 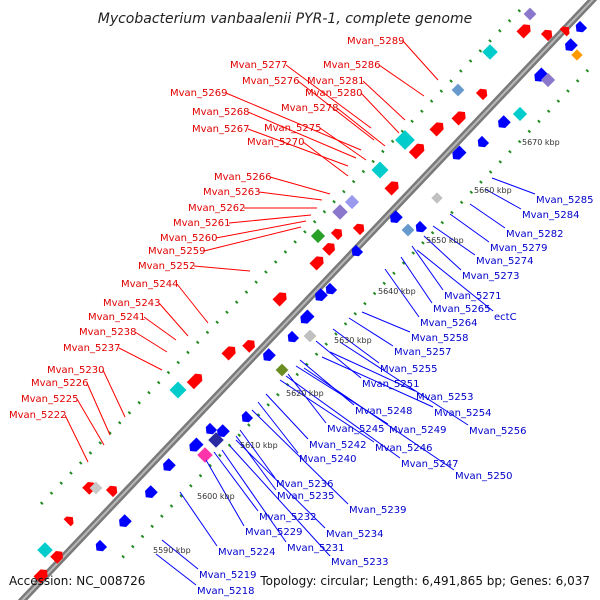 I want to click on gene-label-bottom: Mvan_5218, so click(x=225, y=591).